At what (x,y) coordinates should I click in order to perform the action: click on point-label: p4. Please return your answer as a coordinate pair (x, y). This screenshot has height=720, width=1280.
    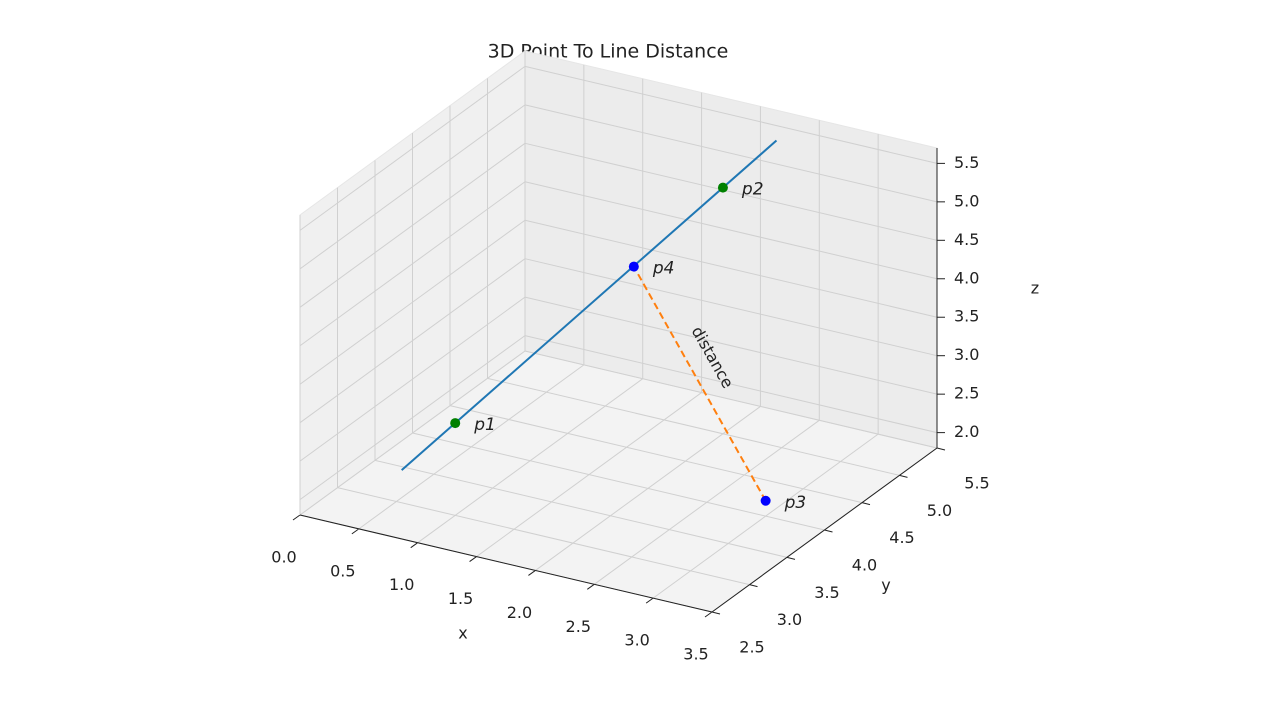
    Looking at the image, I should click on (663, 269).